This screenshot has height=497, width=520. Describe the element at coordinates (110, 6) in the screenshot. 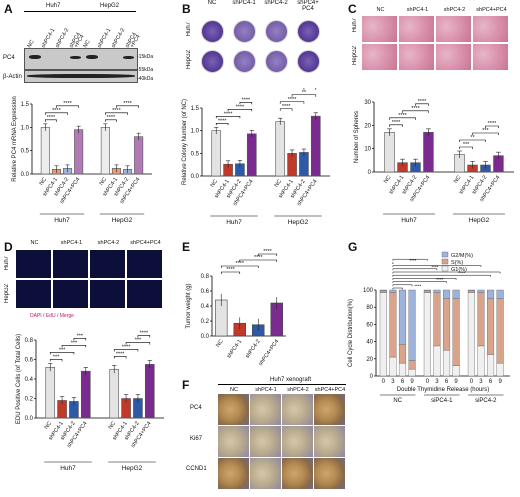

I see `a-header-hepg2: HepG2` at that location.